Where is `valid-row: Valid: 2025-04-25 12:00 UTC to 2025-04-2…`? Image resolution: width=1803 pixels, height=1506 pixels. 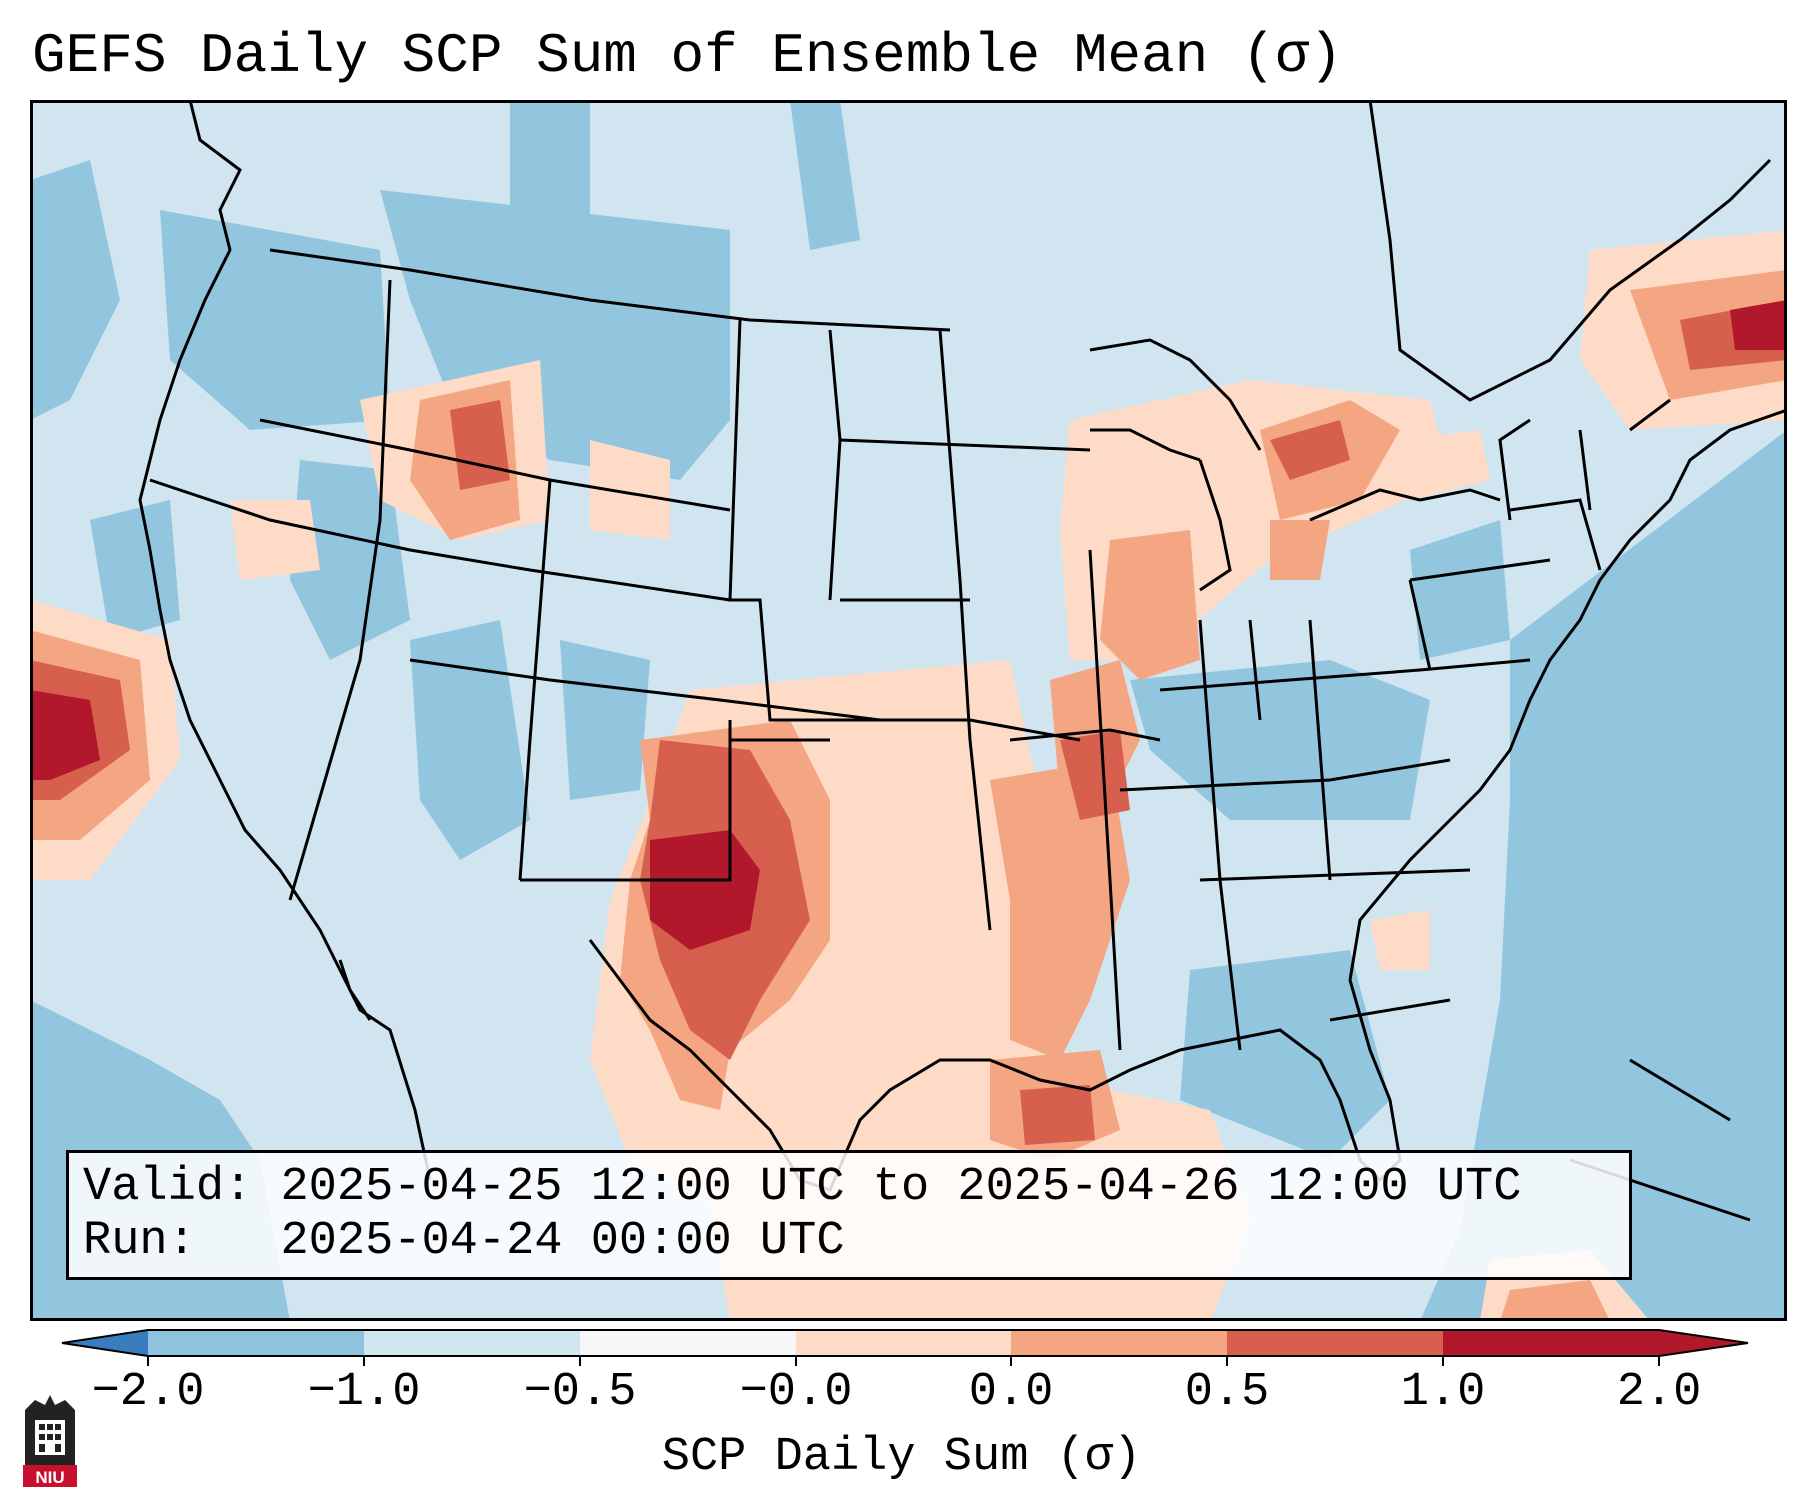 valid-row: Valid: 2025-04-25 12:00 UTC to 2025-04-2… is located at coordinates (849, 1188).